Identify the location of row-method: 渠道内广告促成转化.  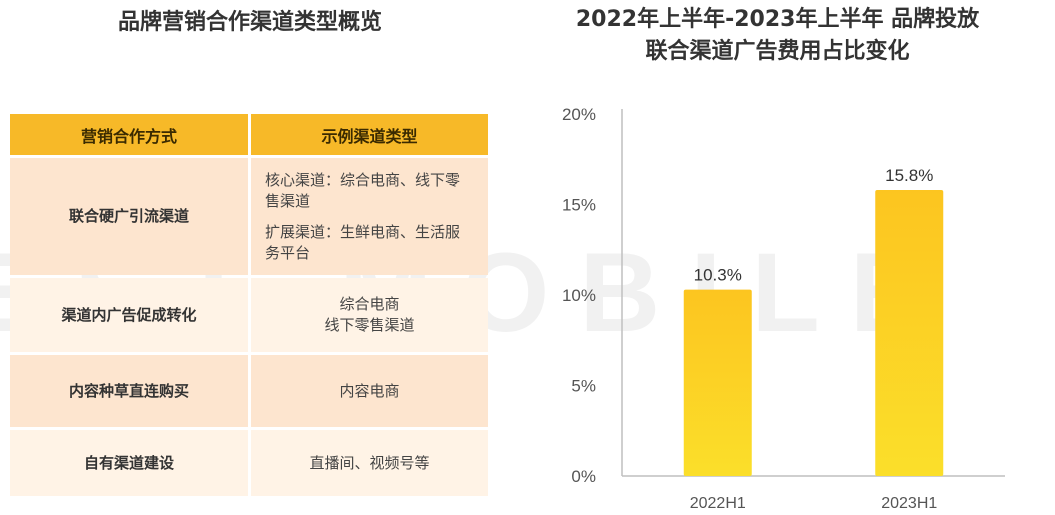
(129, 315).